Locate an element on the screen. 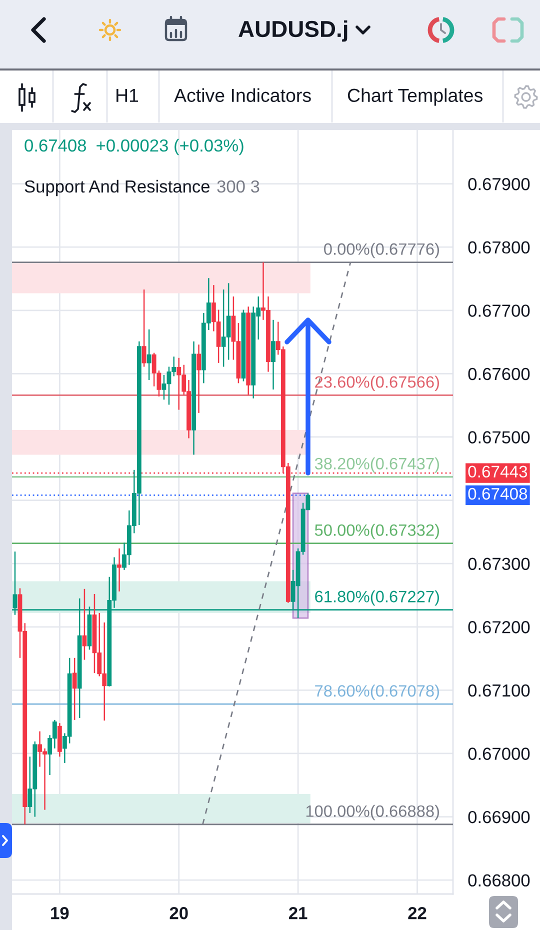  ref-line-label: 78.60%(0.67078) is located at coordinates (377, 692).